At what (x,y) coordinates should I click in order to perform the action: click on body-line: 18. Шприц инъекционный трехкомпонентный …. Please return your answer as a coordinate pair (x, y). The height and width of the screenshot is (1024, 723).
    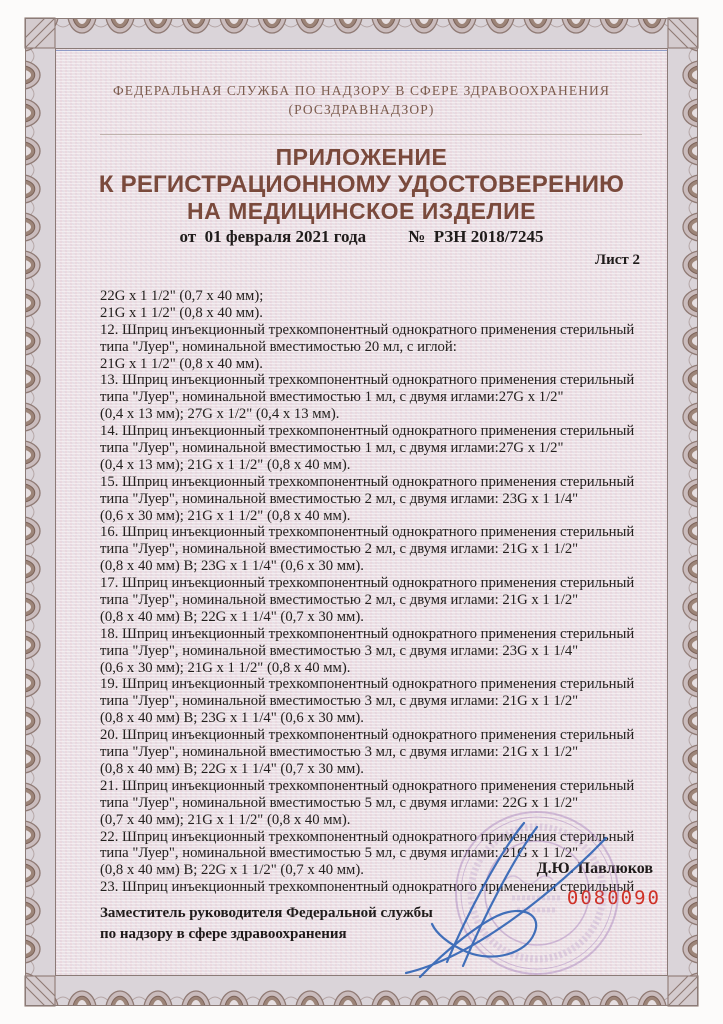
    Looking at the image, I should click on (367, 633).